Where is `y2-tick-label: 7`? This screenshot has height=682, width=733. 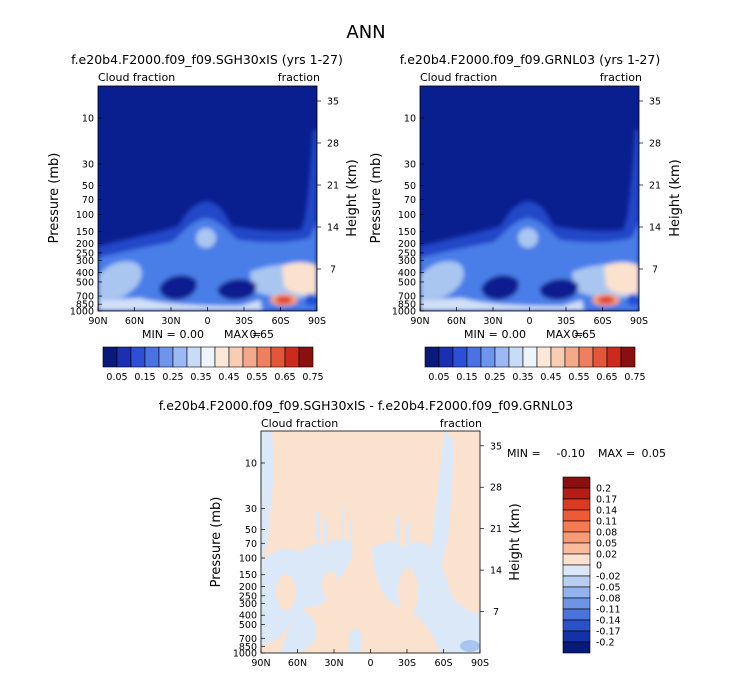
y2-tick-label: 7 is located at coordinates (655, 270).